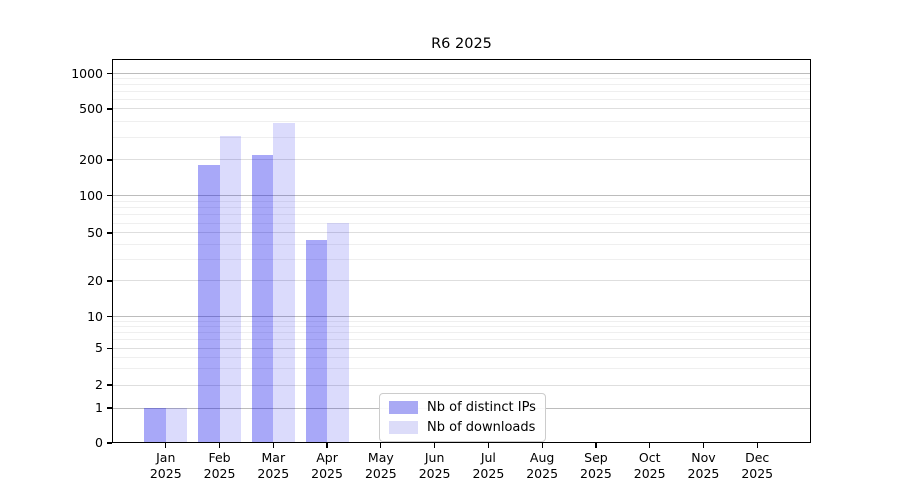 The image size is (900, 500). What do you see at coordinates (434, 465) in the screenshot?
I see `xtick-label-jun: Jun 2025` at bounding box center [434, 465].